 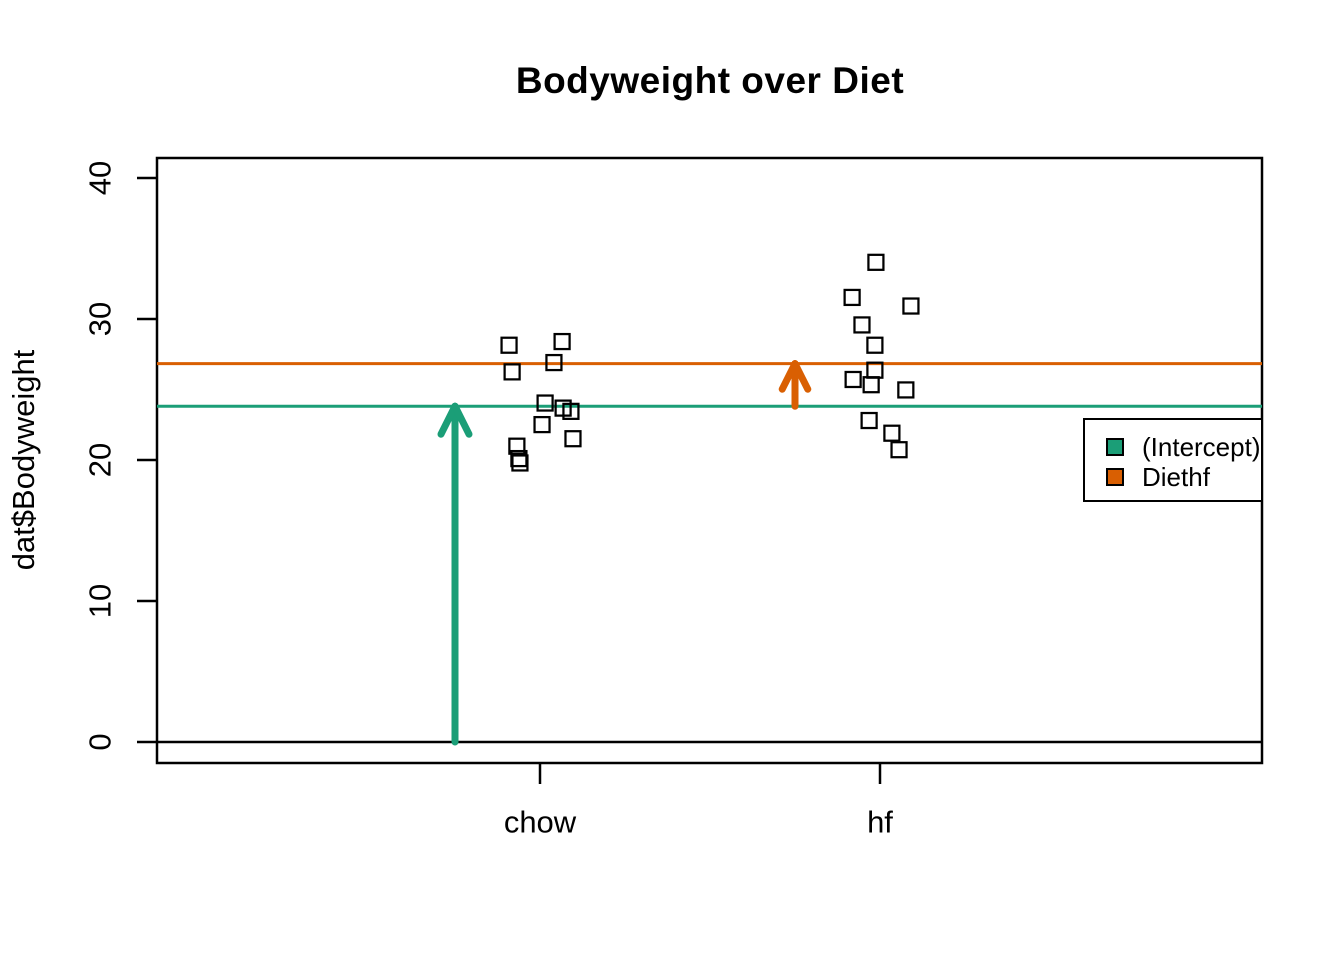 What do you see at coordinates (100, 601) in the screenshot?
I see `y-tick-label: 10` at bounding box center [100, 601].